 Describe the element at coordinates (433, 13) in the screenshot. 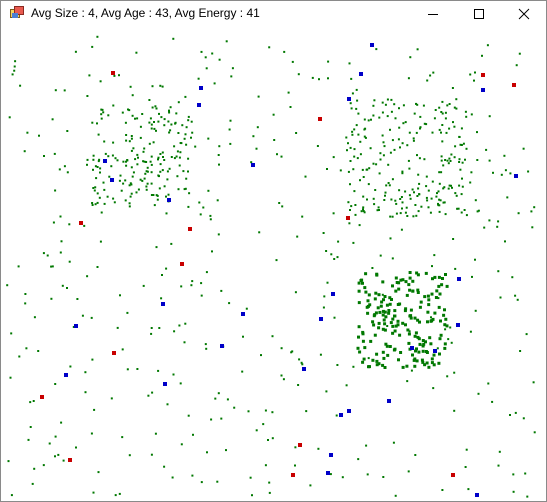

I see `minimize-button` at that location.